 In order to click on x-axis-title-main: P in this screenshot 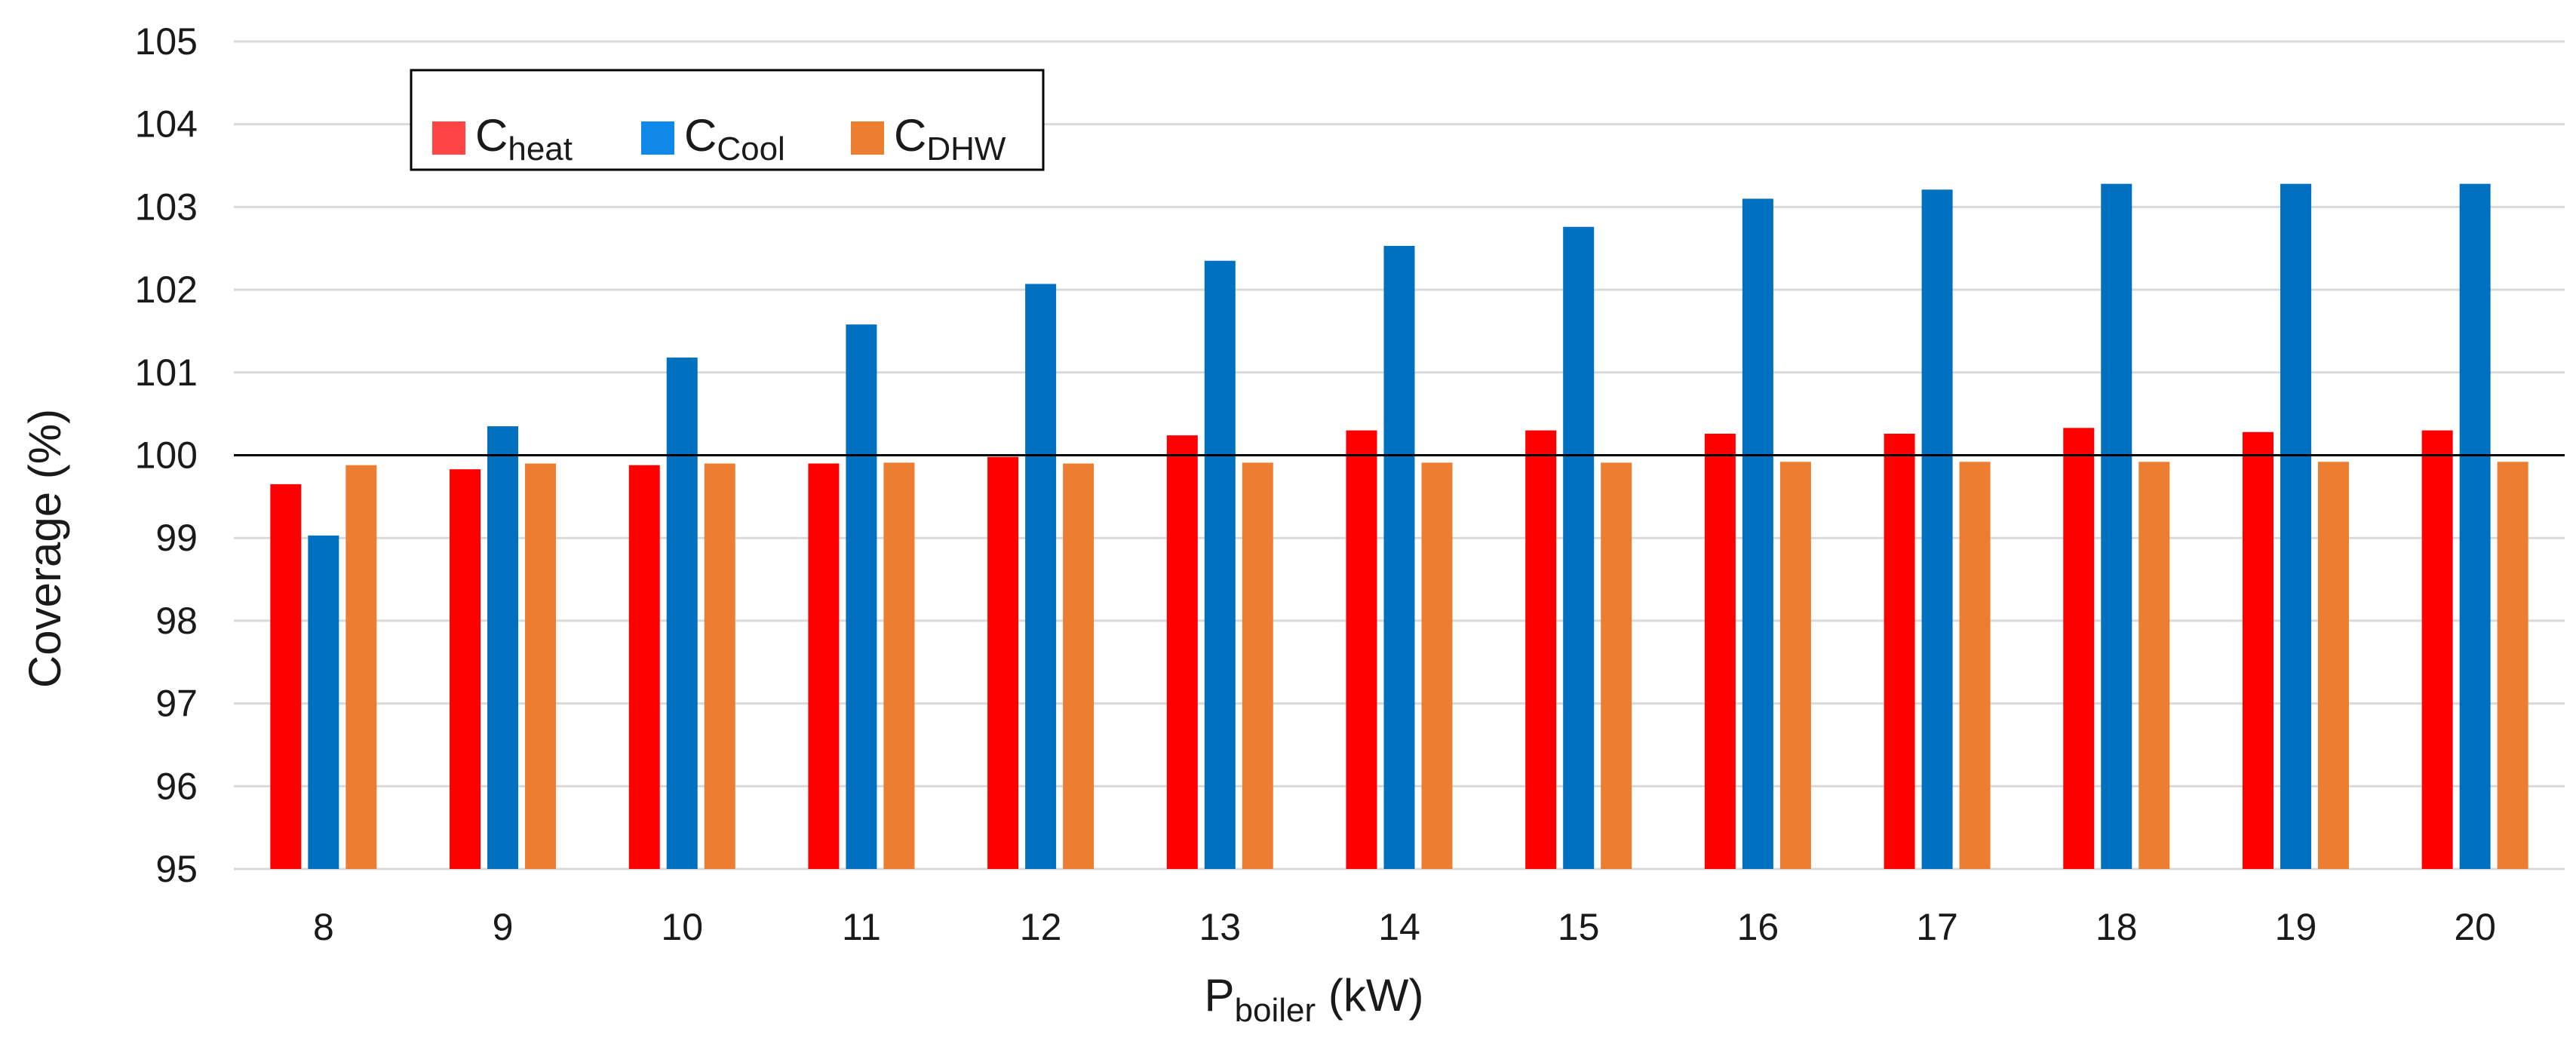, I will do `click(1220, 995)`.